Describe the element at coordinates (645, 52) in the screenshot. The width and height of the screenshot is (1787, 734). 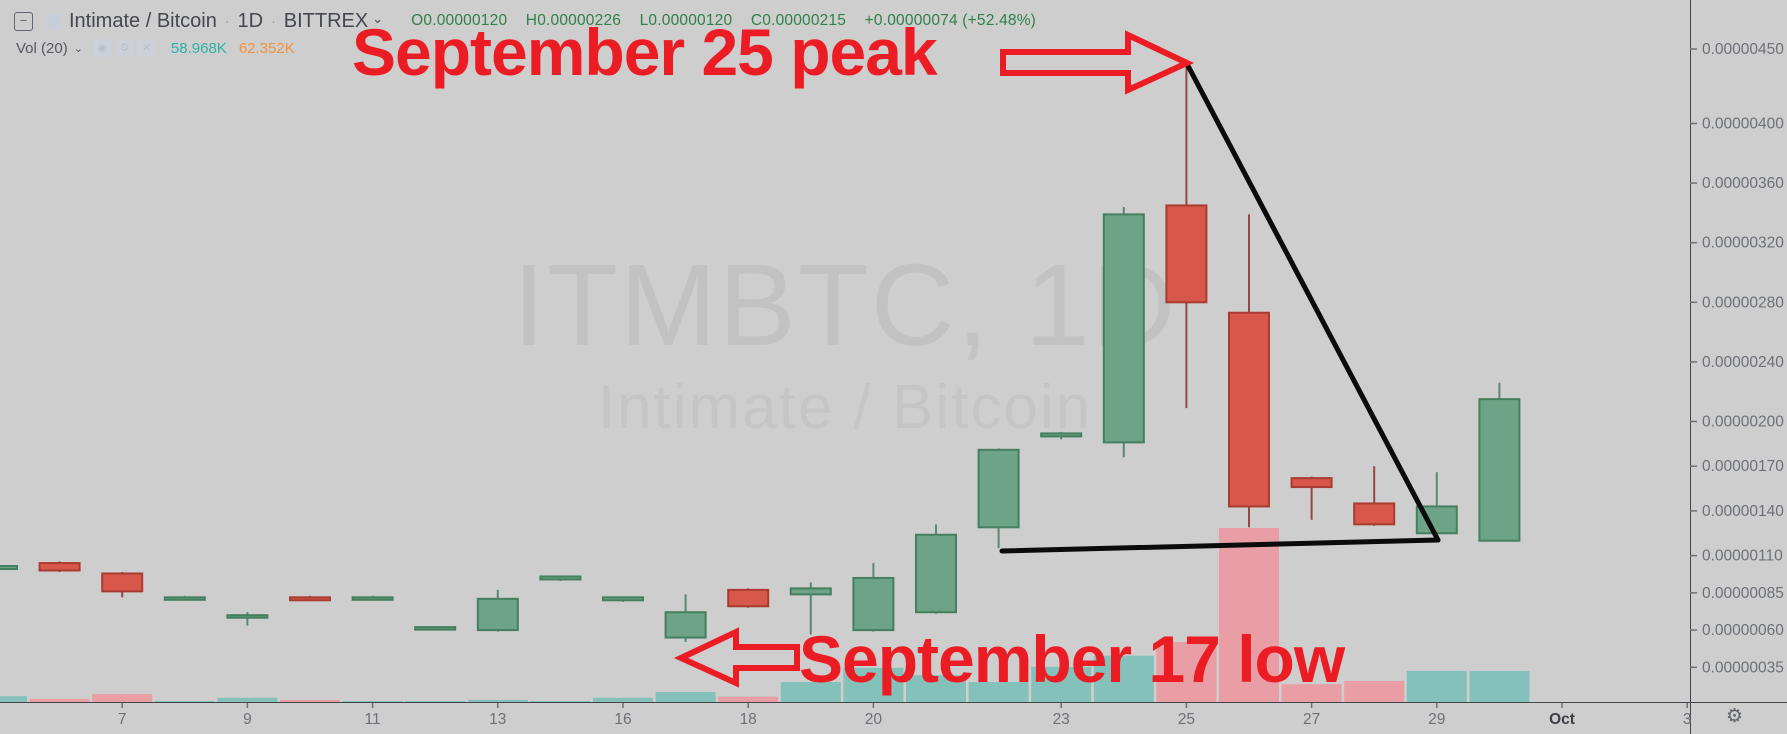
I see `annotation-peak-label: September 25 peak` at that location.